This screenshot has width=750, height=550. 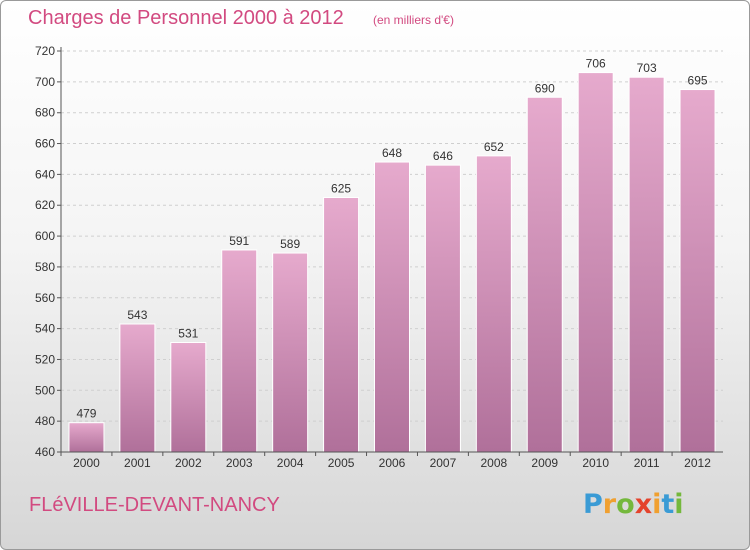 I want to click on y-tick-label: 660, so click(x=45, y=144).